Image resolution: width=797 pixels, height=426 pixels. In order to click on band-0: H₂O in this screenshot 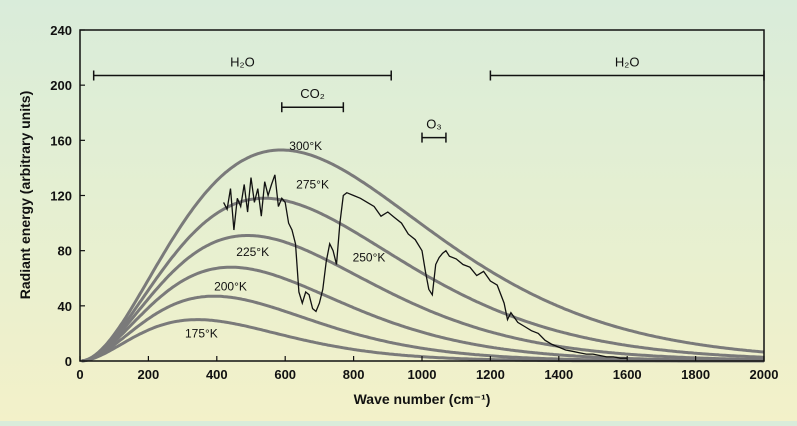, I will do `click(242, 68)`.